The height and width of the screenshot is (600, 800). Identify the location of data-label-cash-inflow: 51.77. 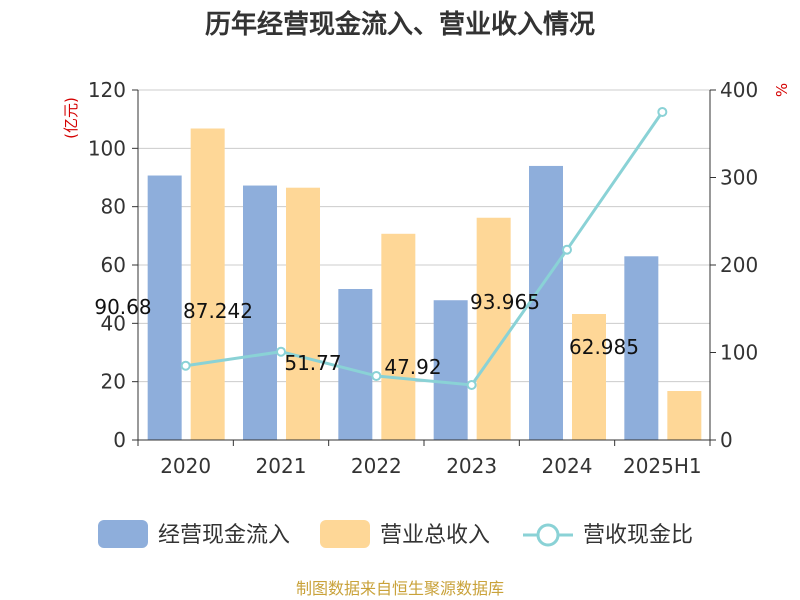
(312, 363).